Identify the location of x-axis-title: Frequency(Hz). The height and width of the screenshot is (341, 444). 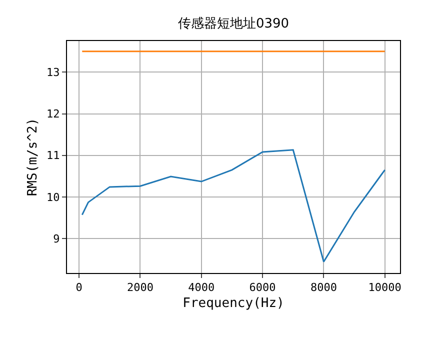
(233, 303).